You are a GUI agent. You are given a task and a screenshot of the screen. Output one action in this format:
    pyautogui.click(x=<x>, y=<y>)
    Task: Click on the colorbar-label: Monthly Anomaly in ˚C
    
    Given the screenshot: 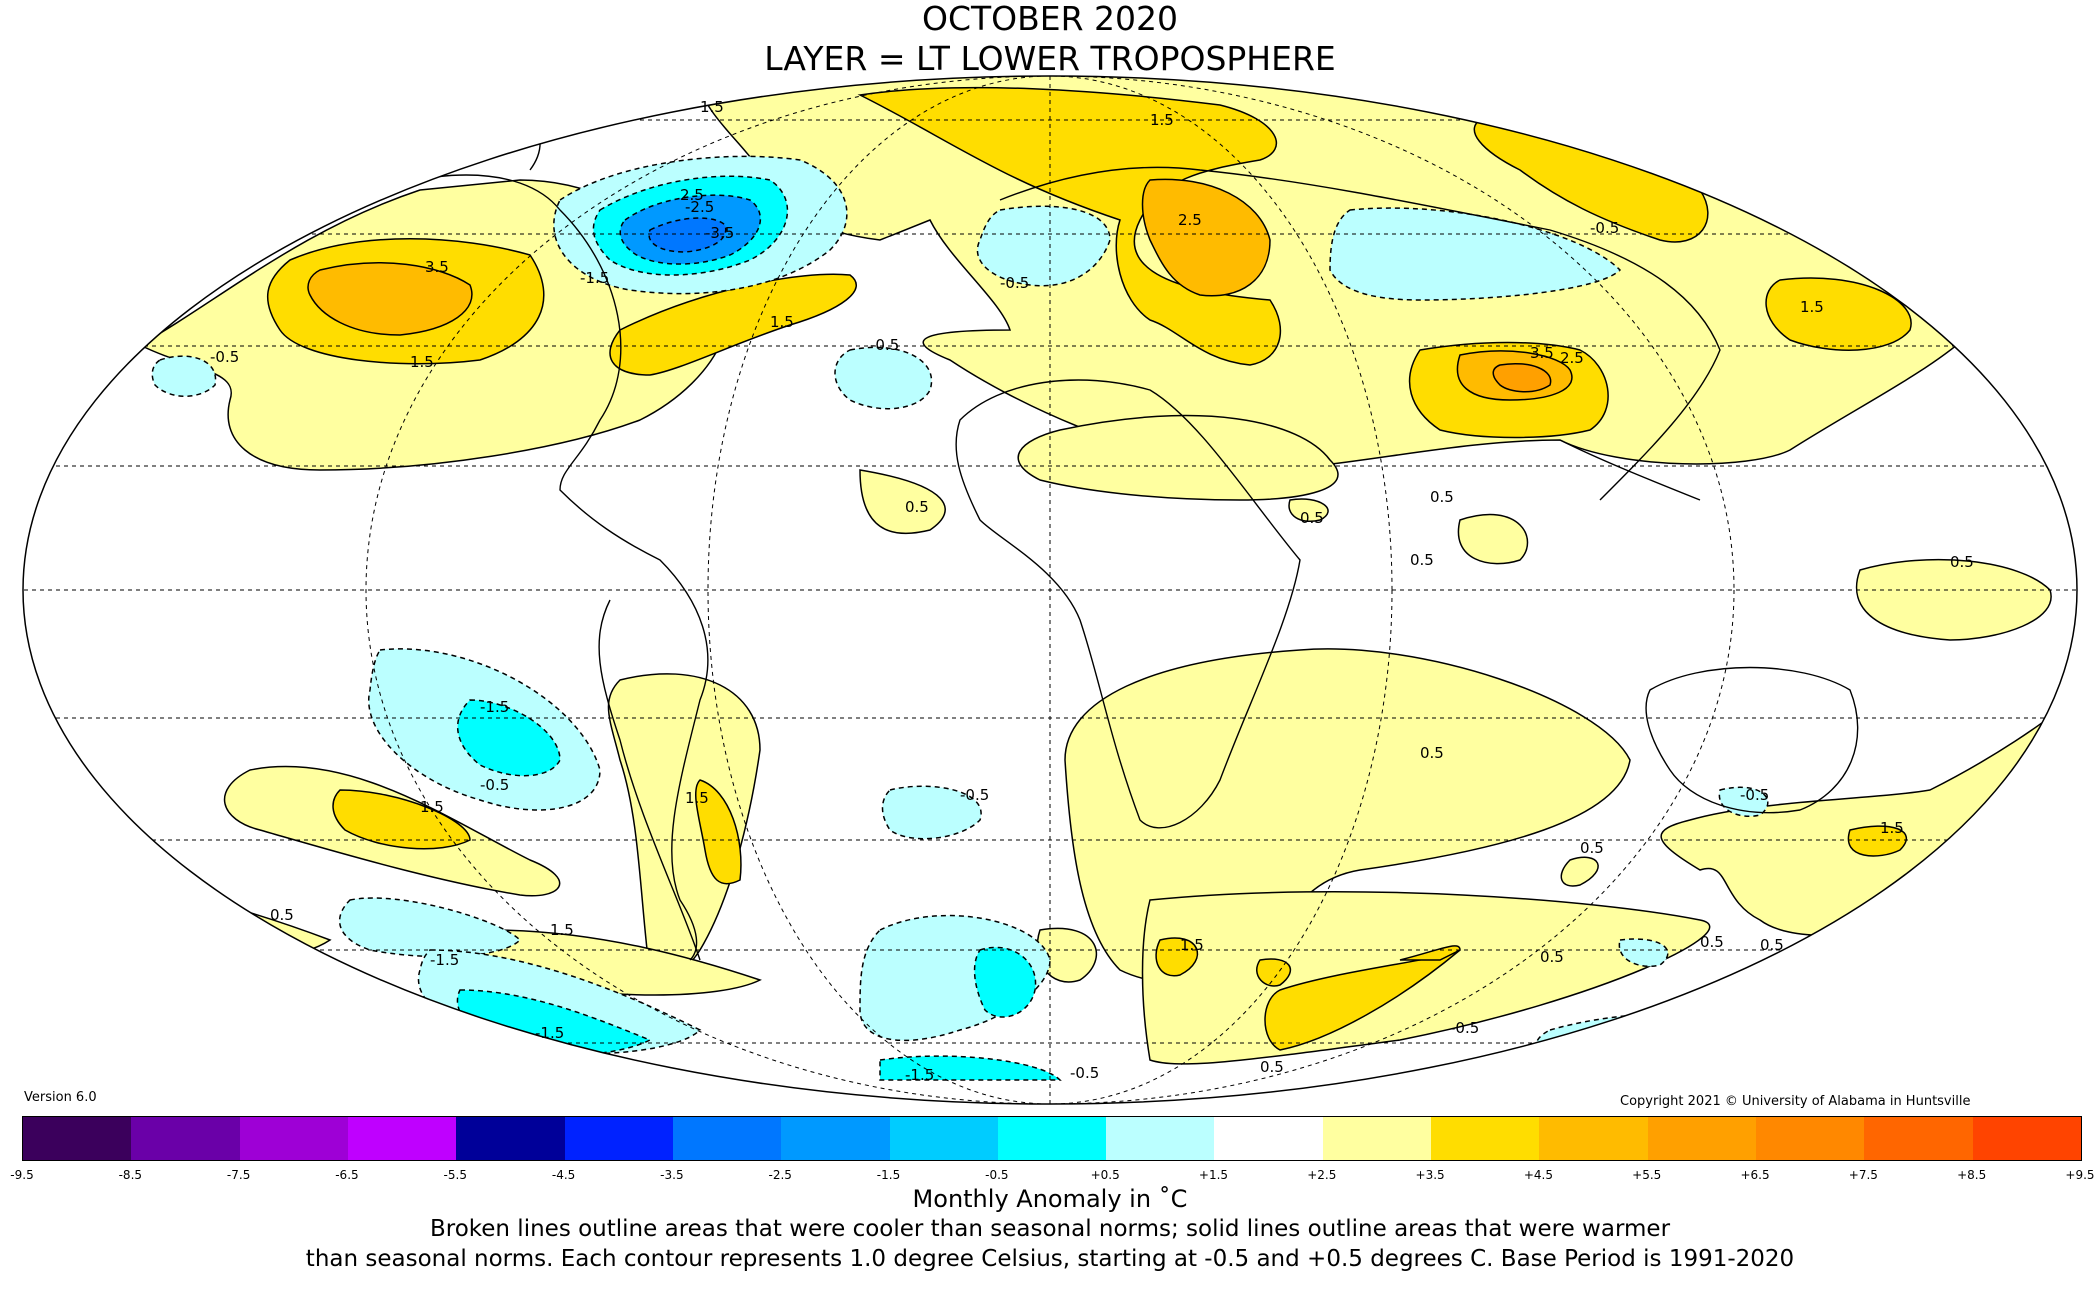 What is the action you would take?
    pyautogui.click(x=1050, y=1199)
    